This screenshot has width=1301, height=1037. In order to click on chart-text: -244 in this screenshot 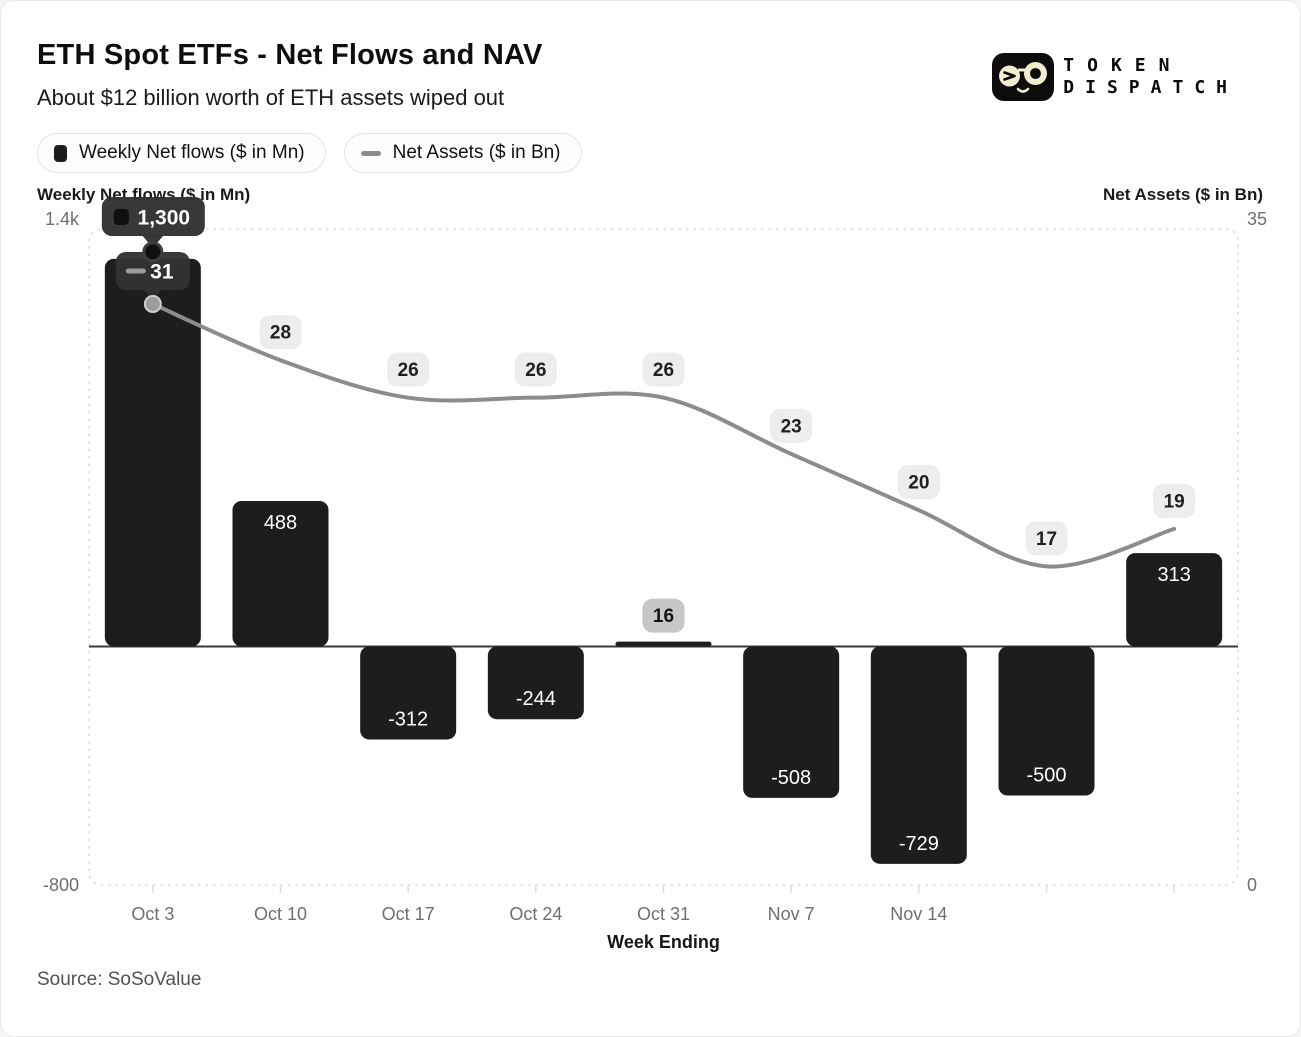, I will do `click(536, 699)`.